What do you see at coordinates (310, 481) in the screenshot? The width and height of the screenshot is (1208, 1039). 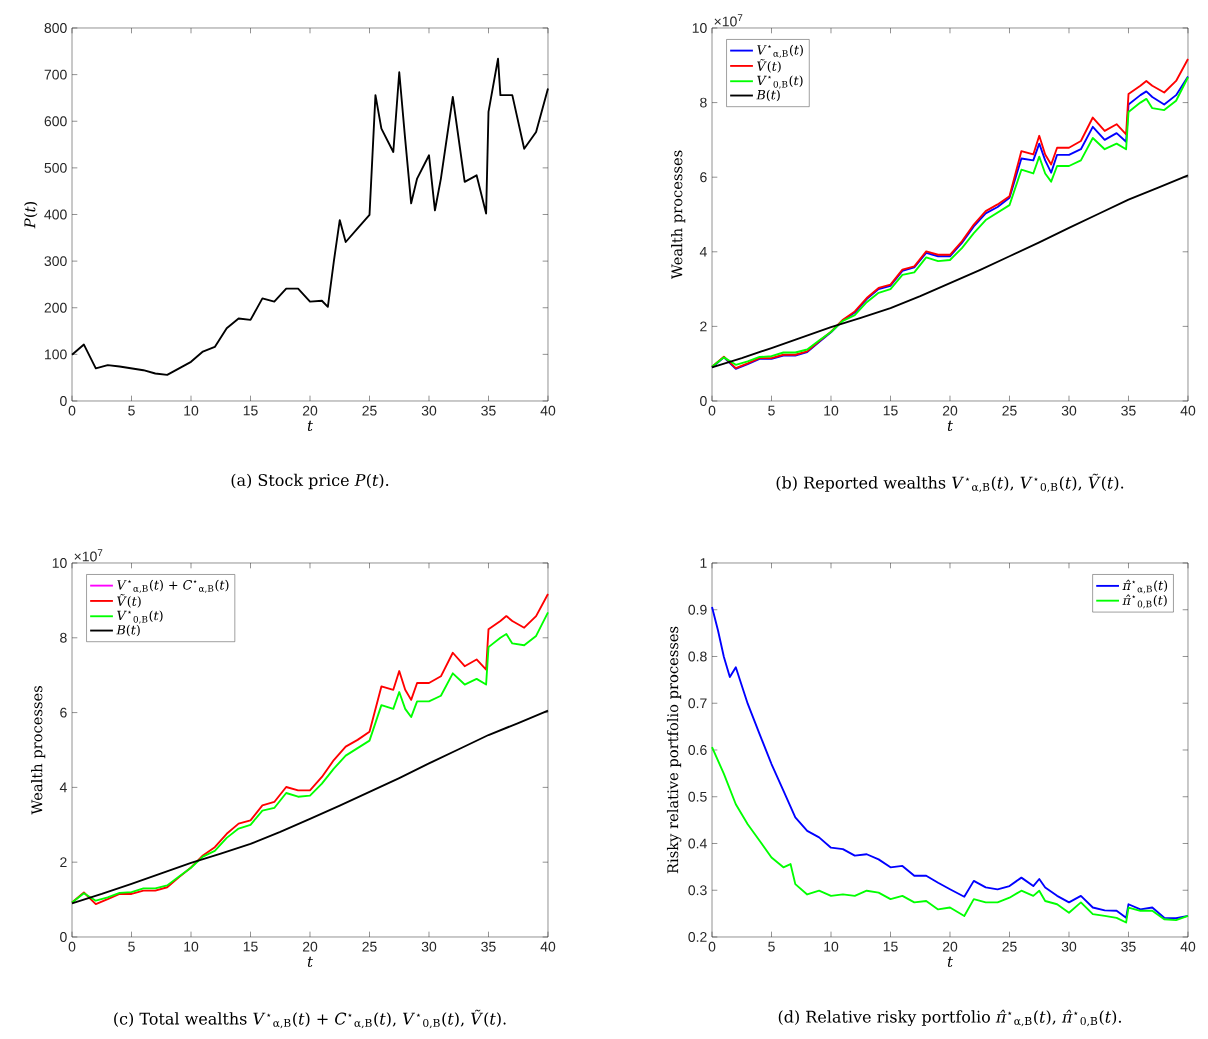 I see `text: (a) Stock price P(t).` at bounding box center [310, 481].